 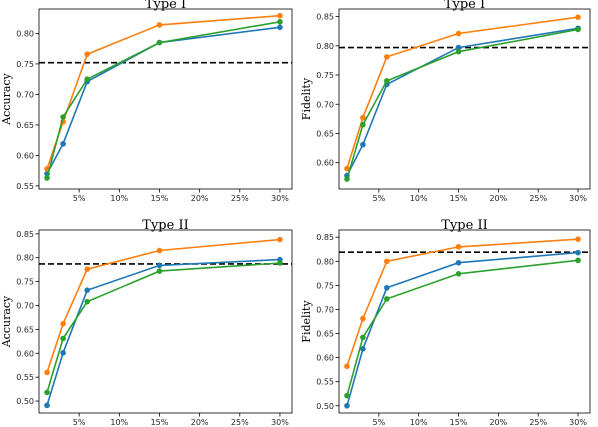 I want to click on y-tick-label: 0.50, so click(x=325, y=406).